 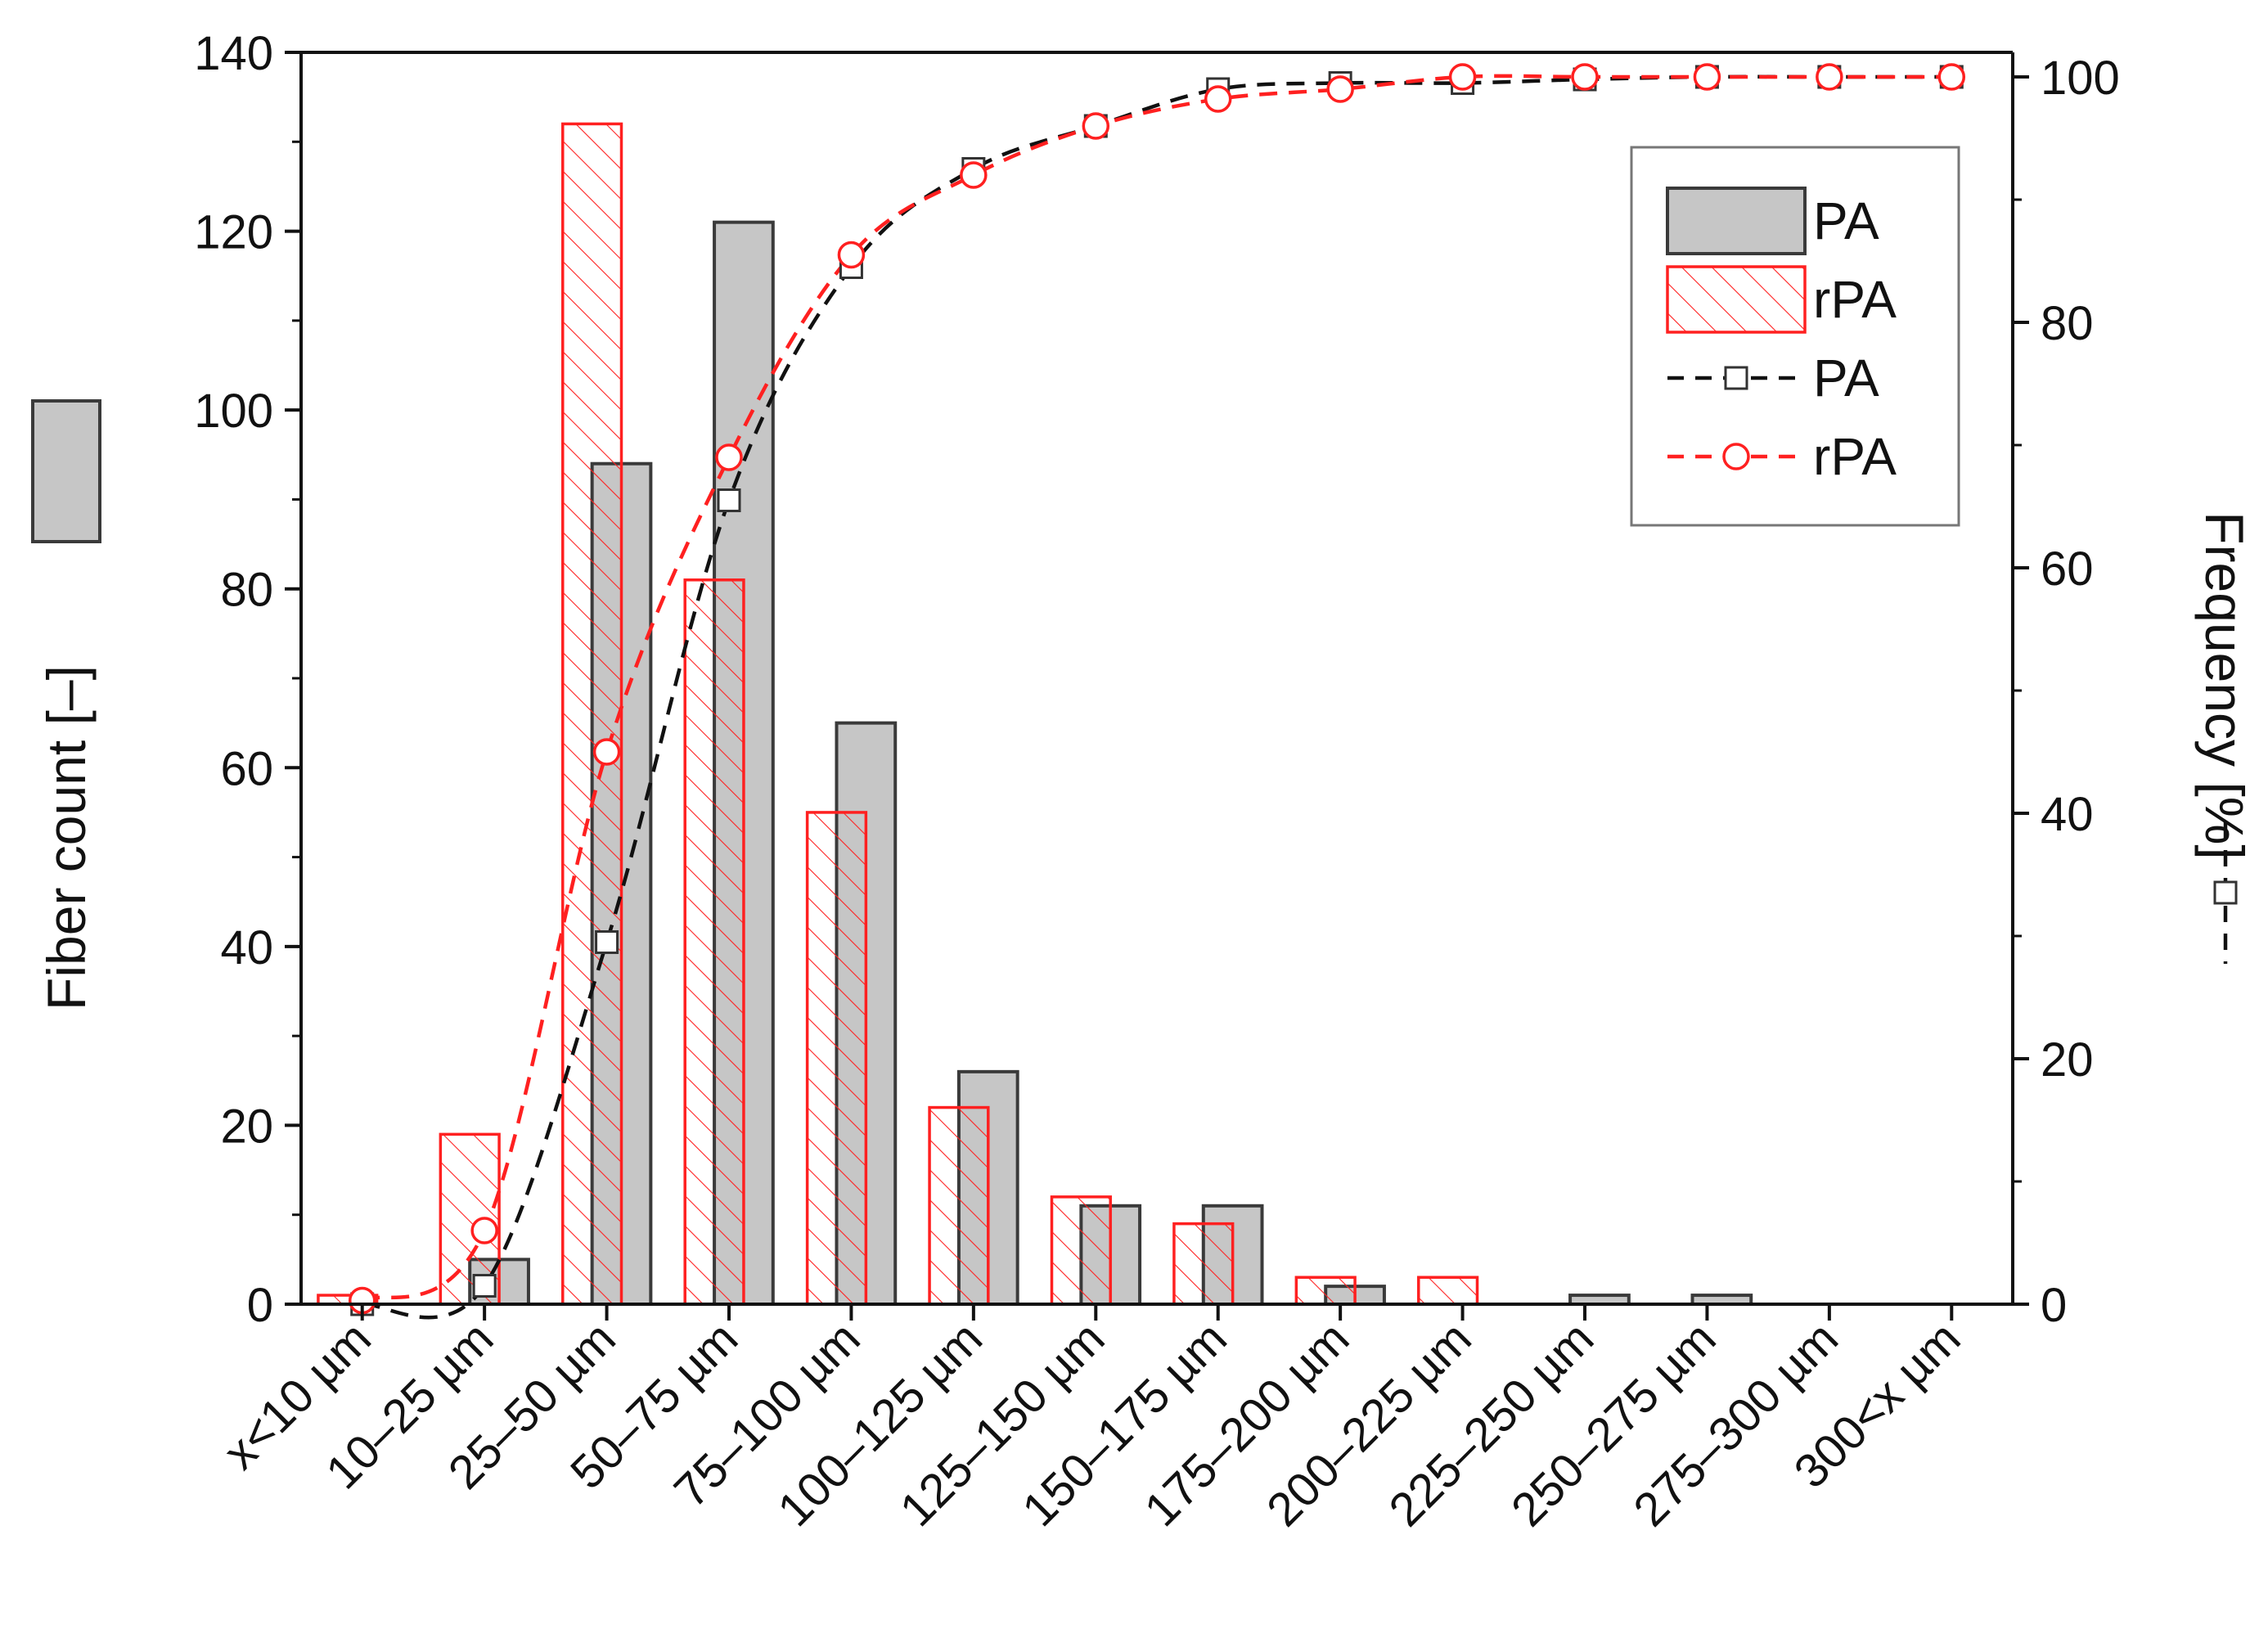 I want to click on y-left-tick-label: 80, so click(x=247, y=591).